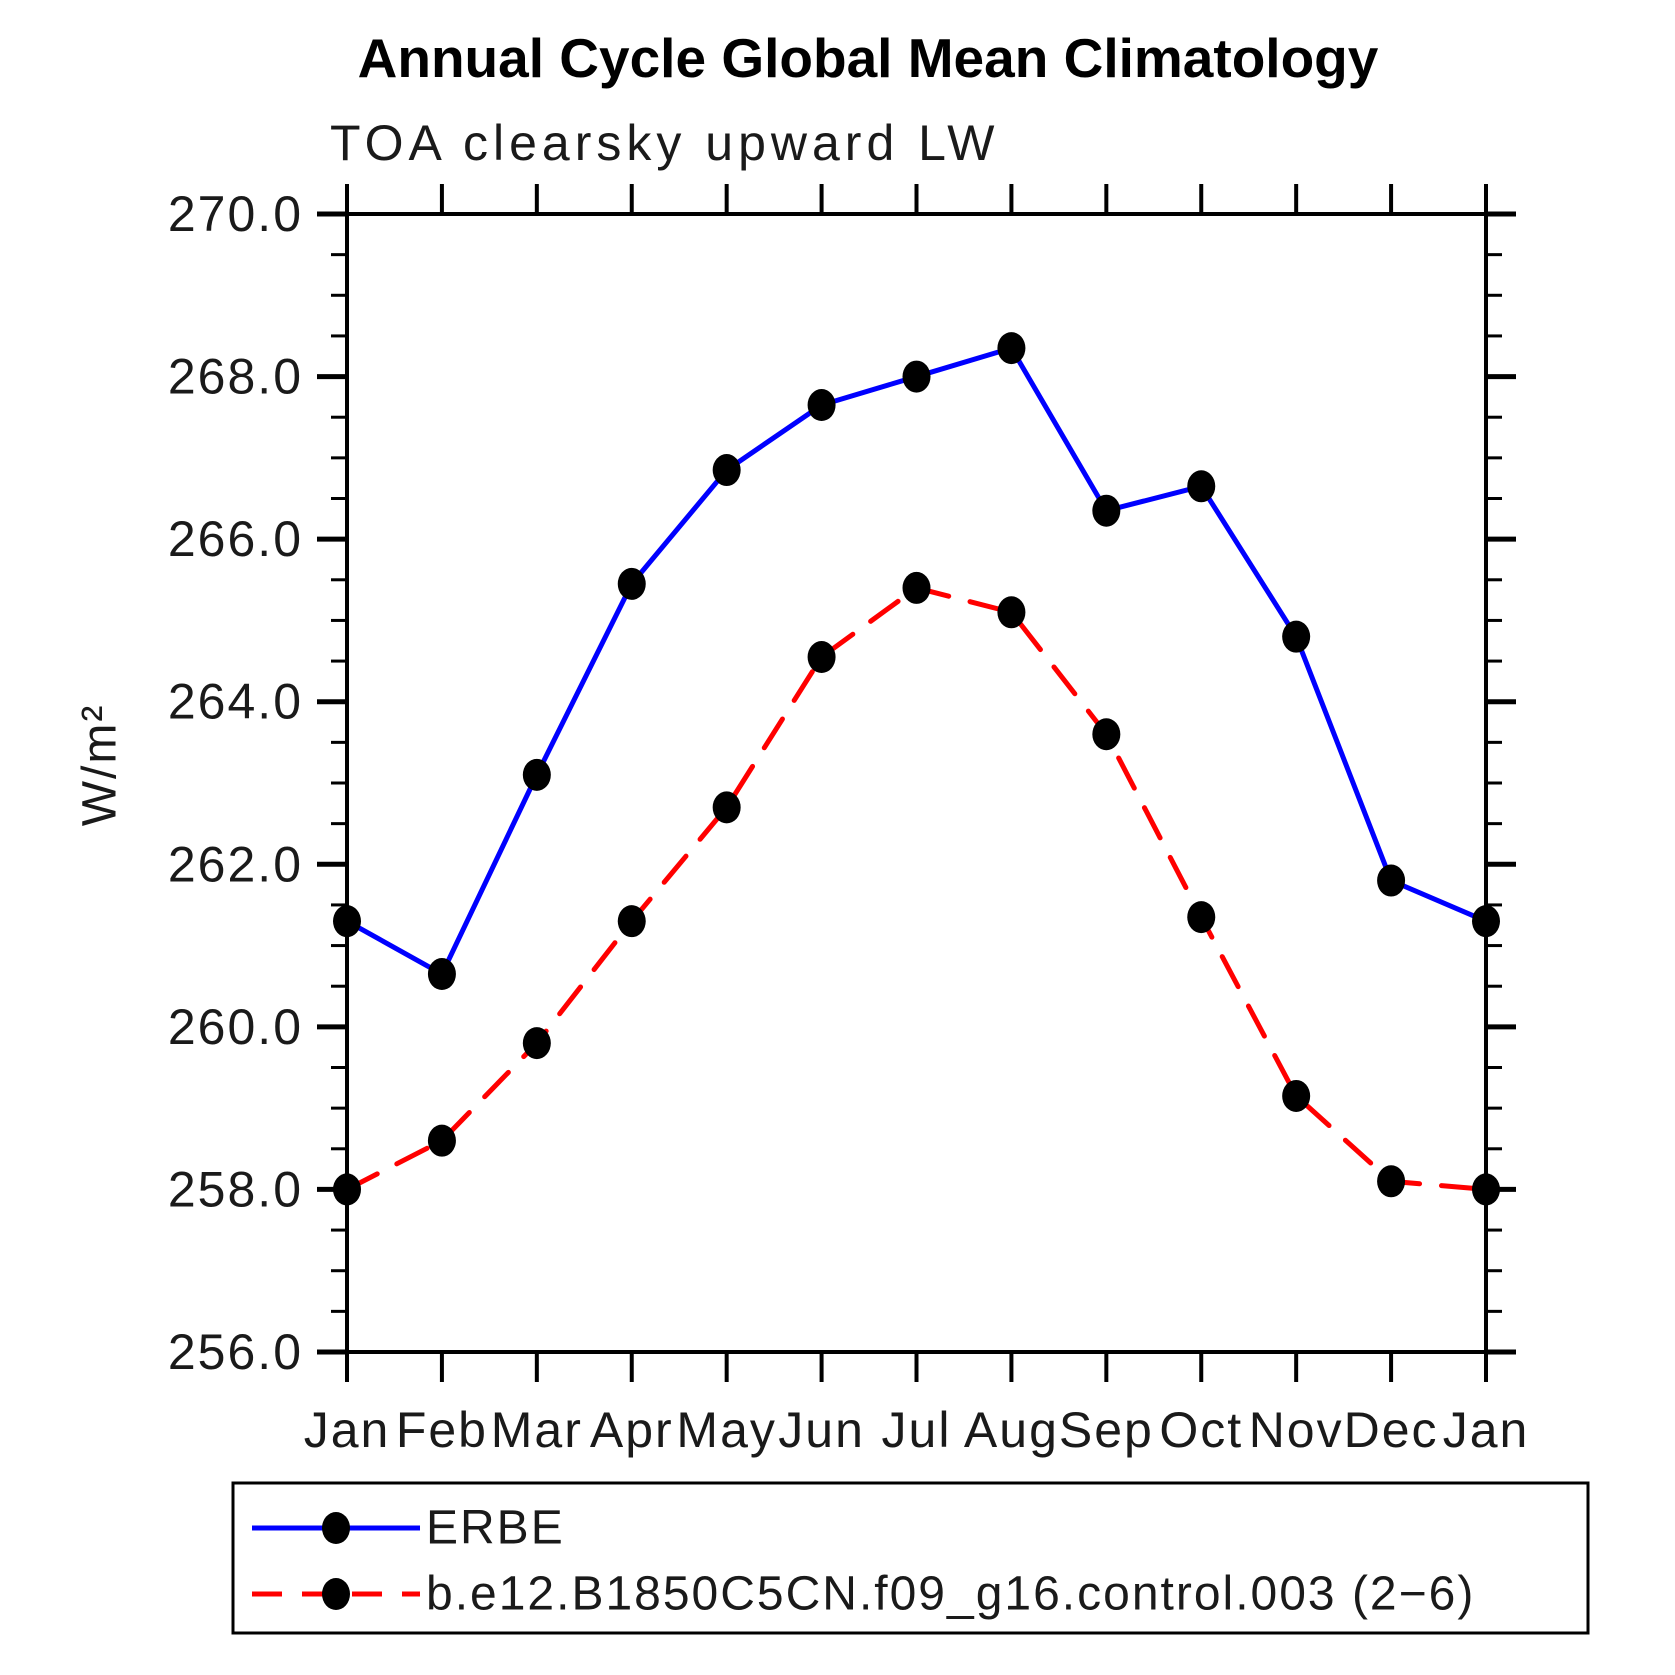 This screenshot has height=1675, width=1675. Describe the element at coordinates (347, 1430) in the screenshot. I see `x-tick-label-jan-0: Jan` at that location.